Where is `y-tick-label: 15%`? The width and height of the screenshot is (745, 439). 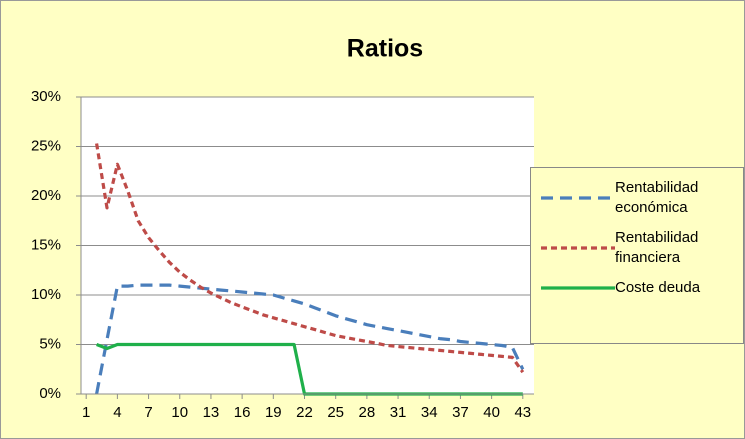
y-tick-label: 15% is located at coordinates (46, 244).